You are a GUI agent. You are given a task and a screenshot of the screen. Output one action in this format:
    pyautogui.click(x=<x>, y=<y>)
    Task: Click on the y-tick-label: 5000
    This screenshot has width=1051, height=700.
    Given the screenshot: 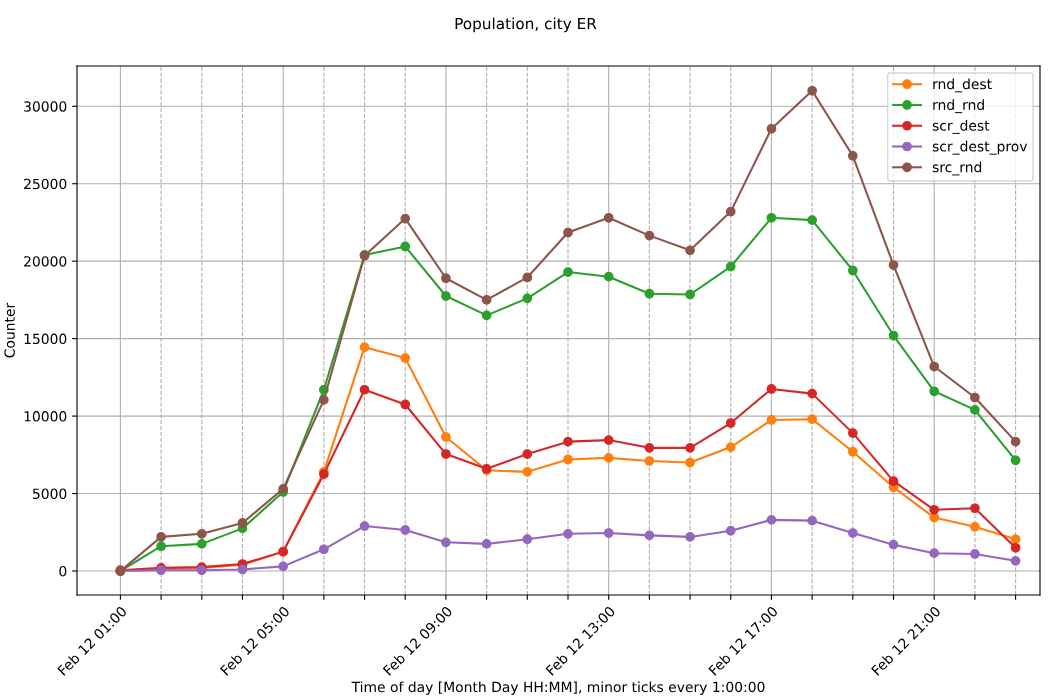 What is the action you would take?
    pyautogui.click(x=50, y=494)
    